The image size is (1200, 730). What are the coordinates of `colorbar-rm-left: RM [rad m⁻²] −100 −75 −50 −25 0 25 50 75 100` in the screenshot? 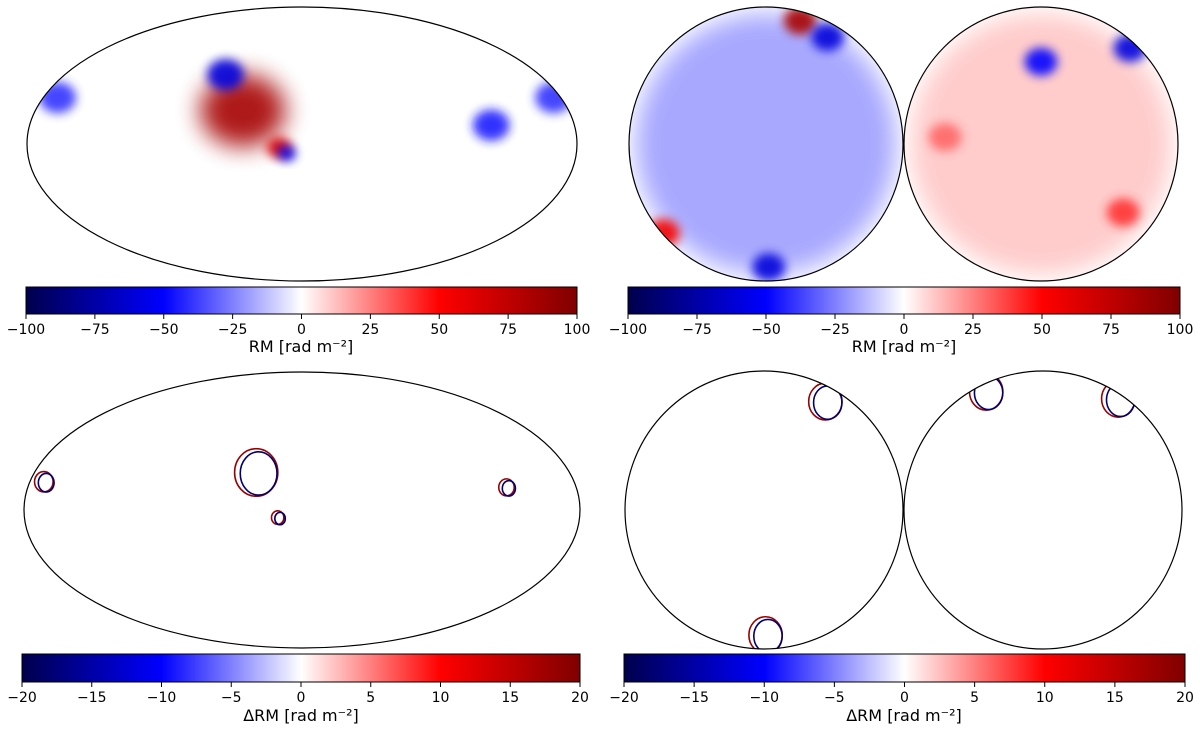 It's located at (299, 321).